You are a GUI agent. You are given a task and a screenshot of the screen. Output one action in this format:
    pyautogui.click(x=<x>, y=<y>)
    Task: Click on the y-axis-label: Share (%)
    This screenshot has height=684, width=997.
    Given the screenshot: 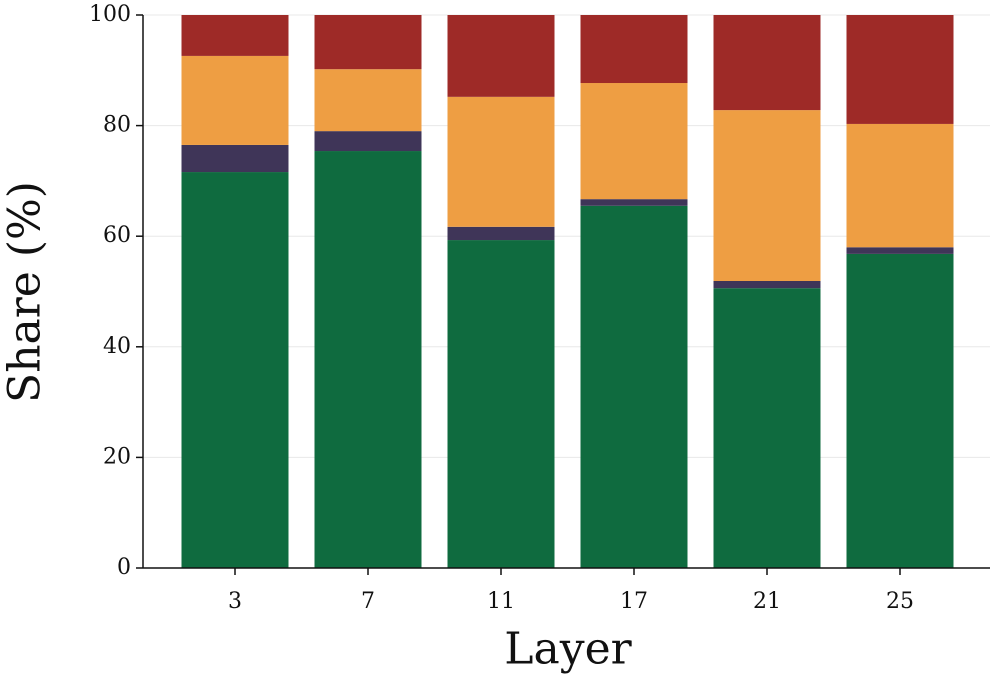 What is the action you would take?
    pyautogui.click(x=25, y=292)
    